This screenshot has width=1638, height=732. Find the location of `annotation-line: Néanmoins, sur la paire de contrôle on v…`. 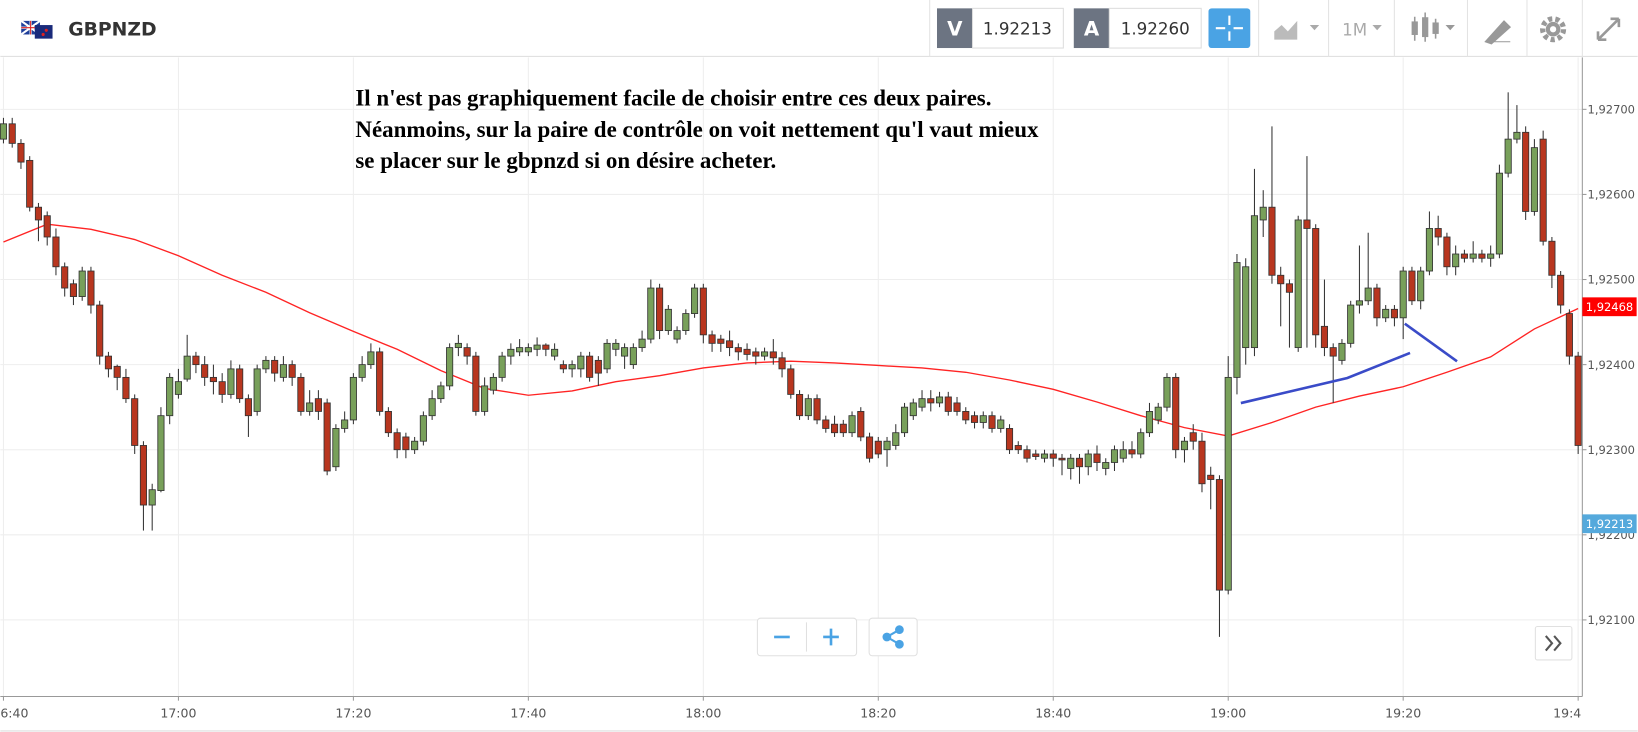

annotation-line: Néanmoins, sur la paire de contrôle on v… is located at coordinates (697, 129).